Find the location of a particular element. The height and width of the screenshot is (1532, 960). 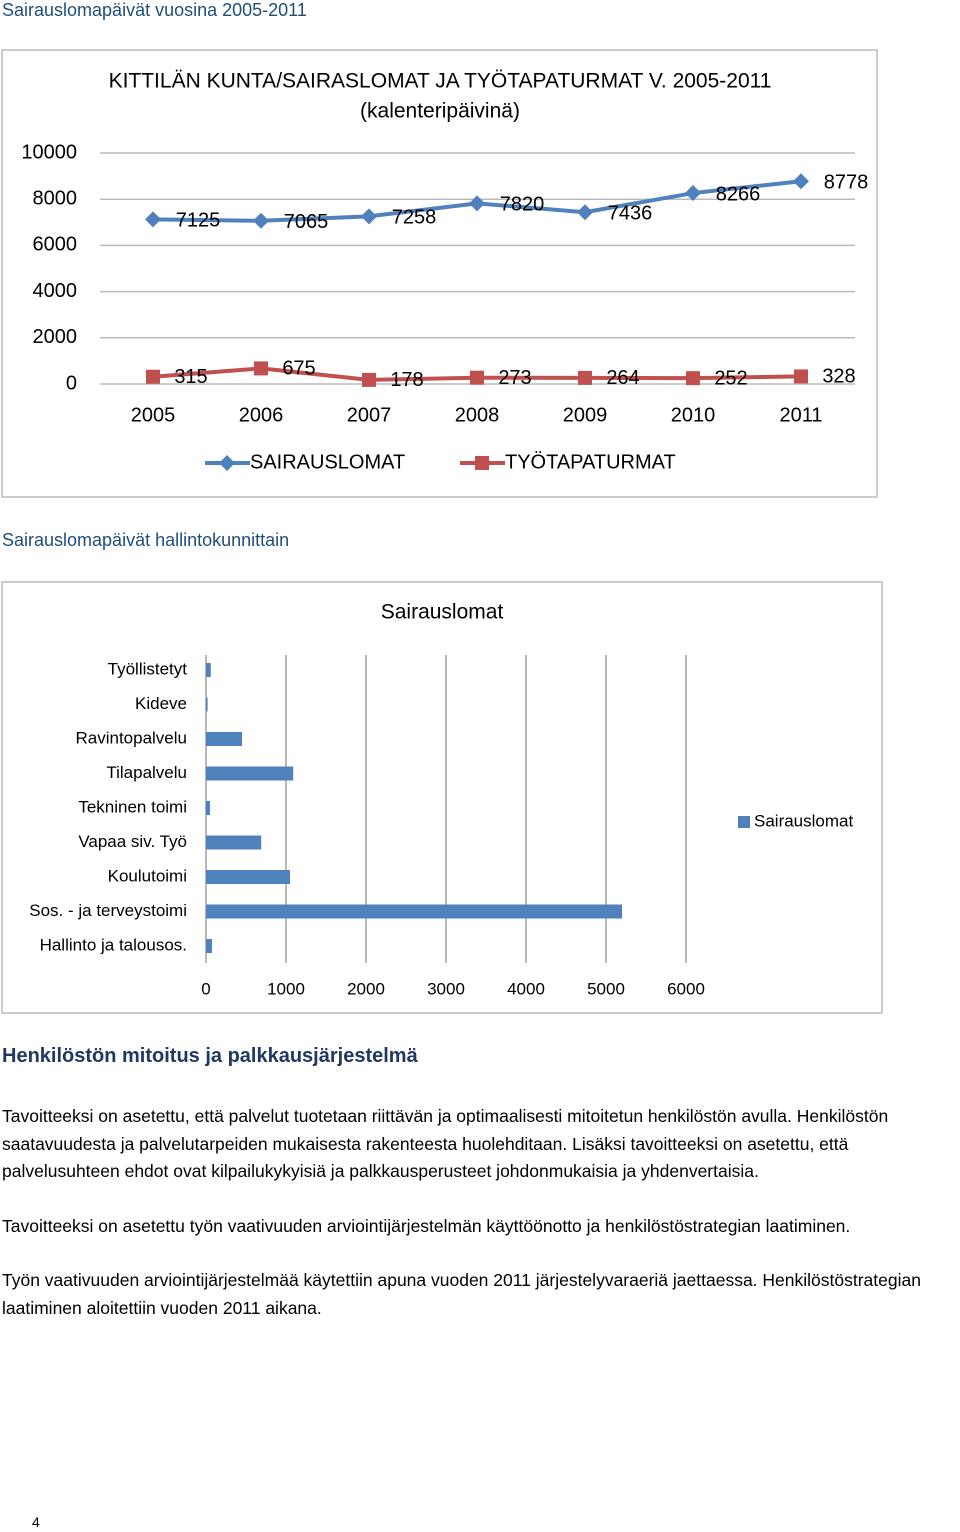

y-tick-label: 10000 is located at coordinates (49, 152).